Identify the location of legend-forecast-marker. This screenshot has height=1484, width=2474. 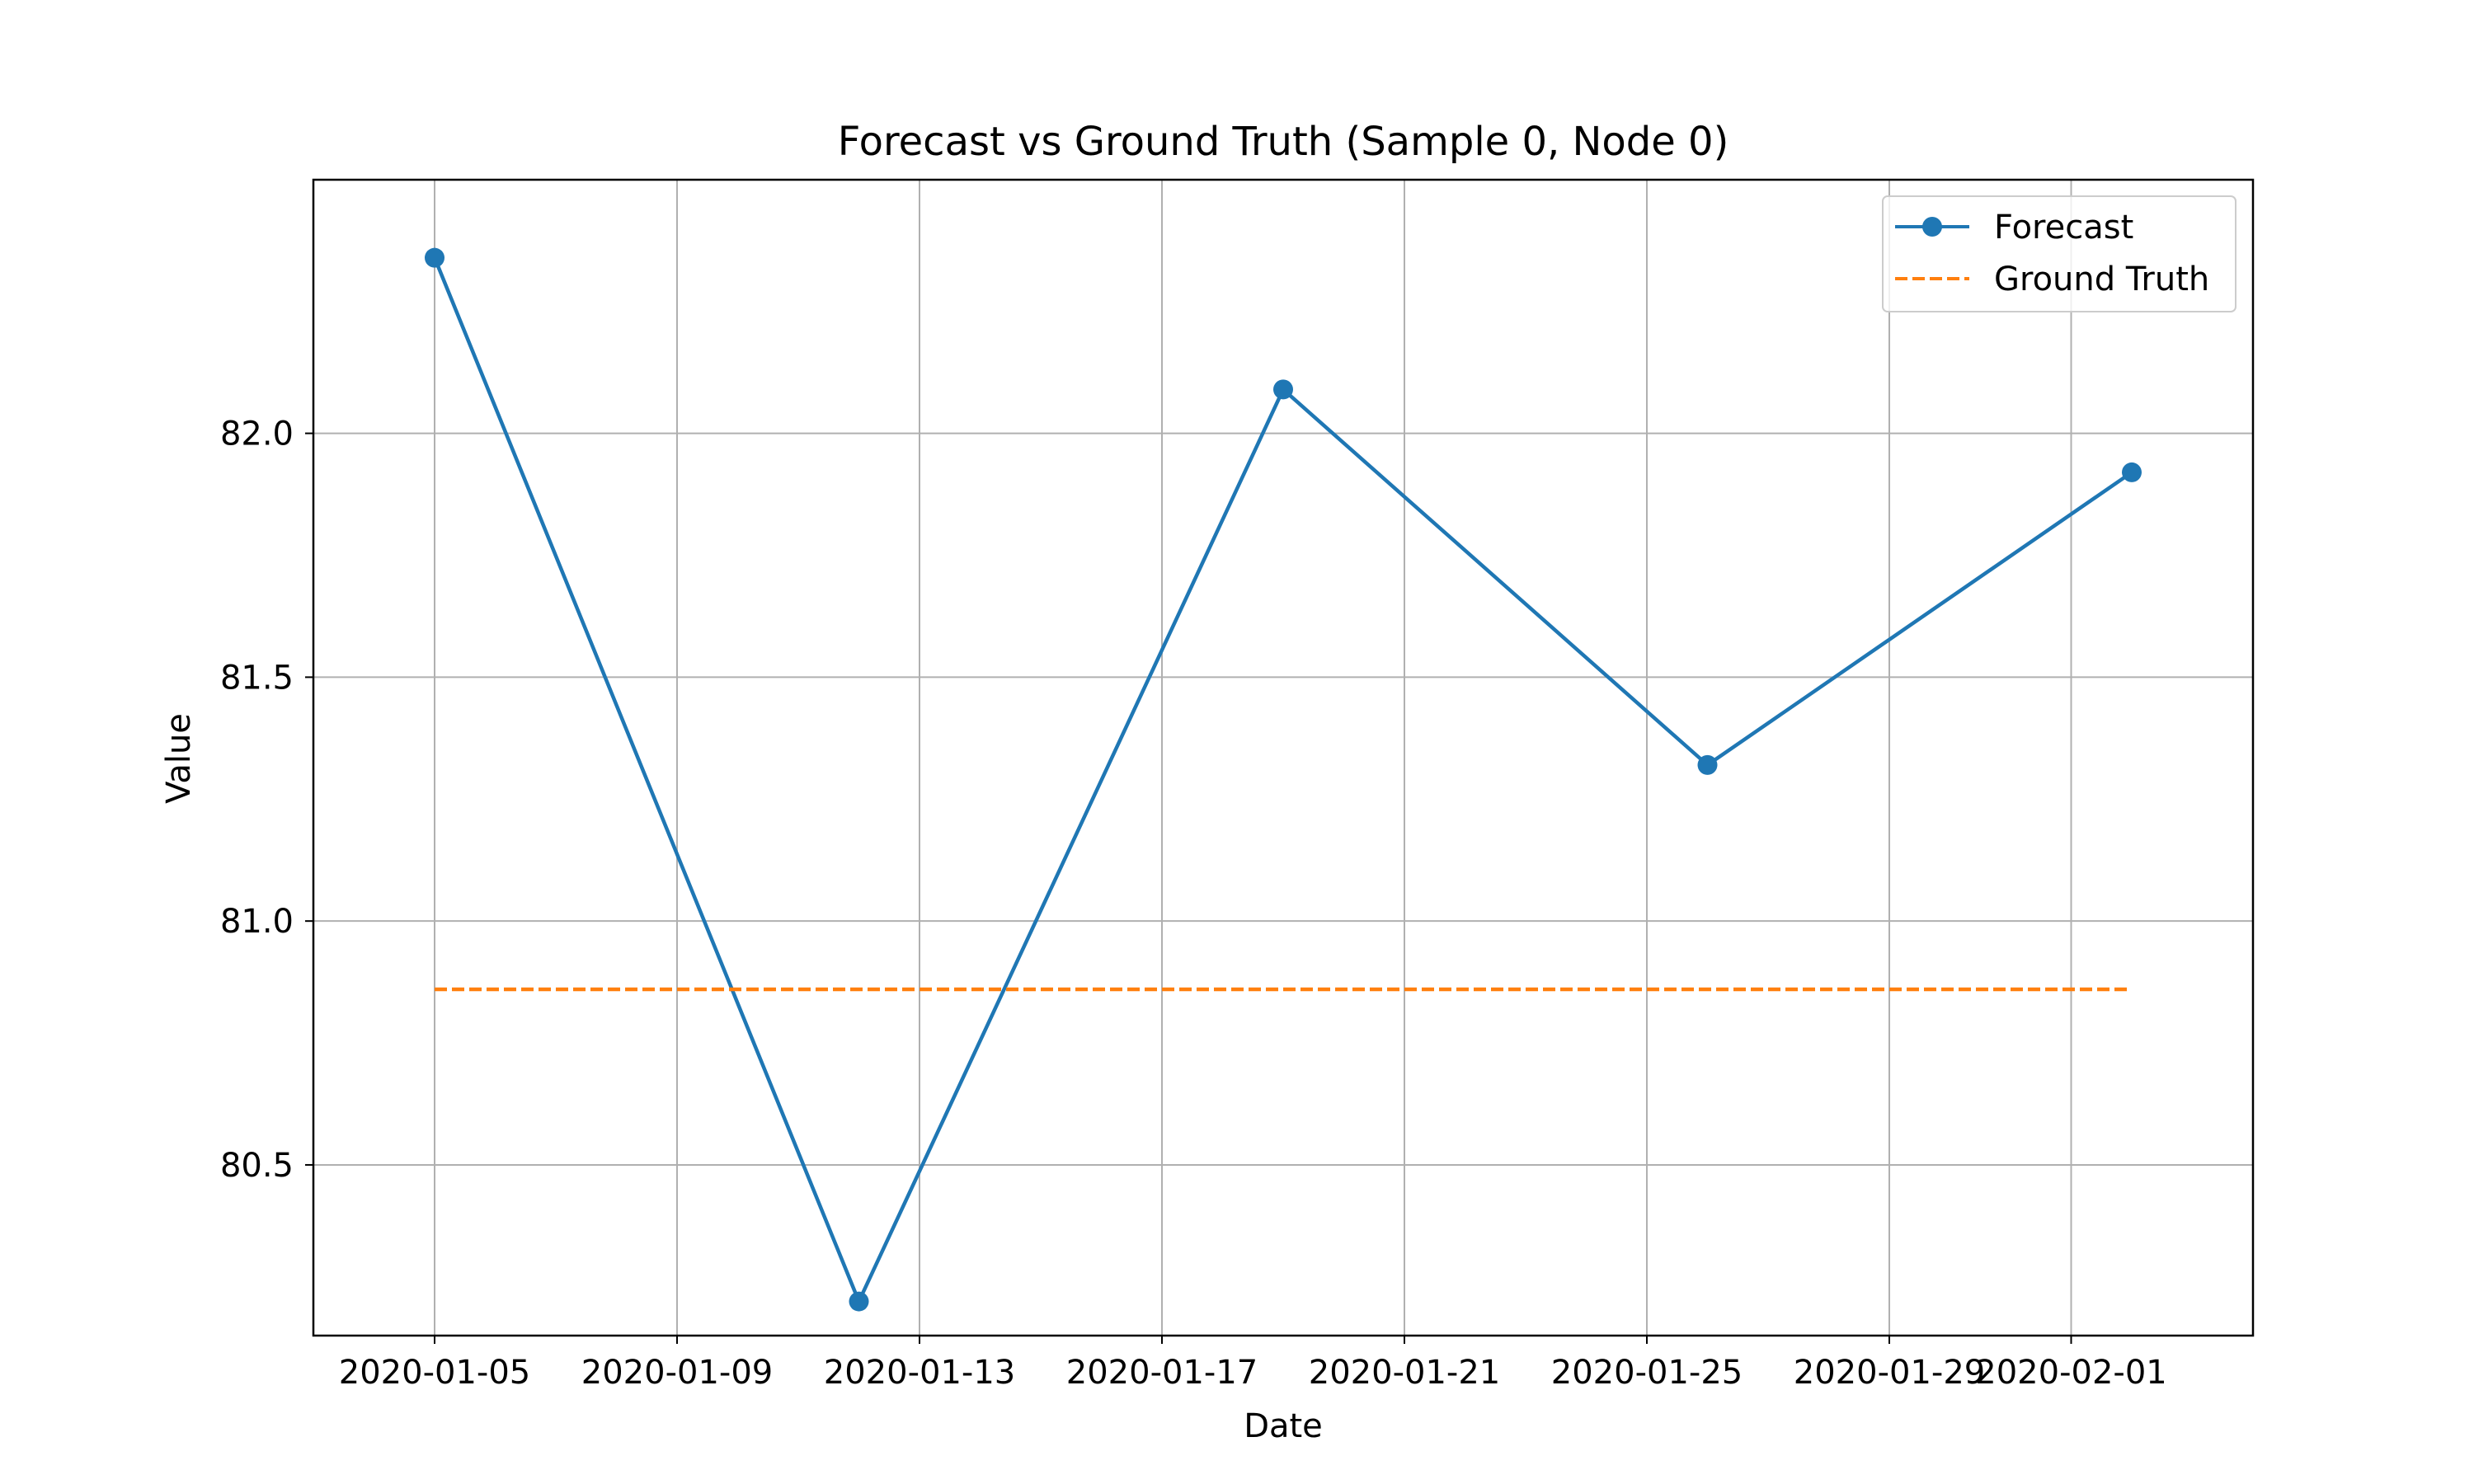
(1932, 227).